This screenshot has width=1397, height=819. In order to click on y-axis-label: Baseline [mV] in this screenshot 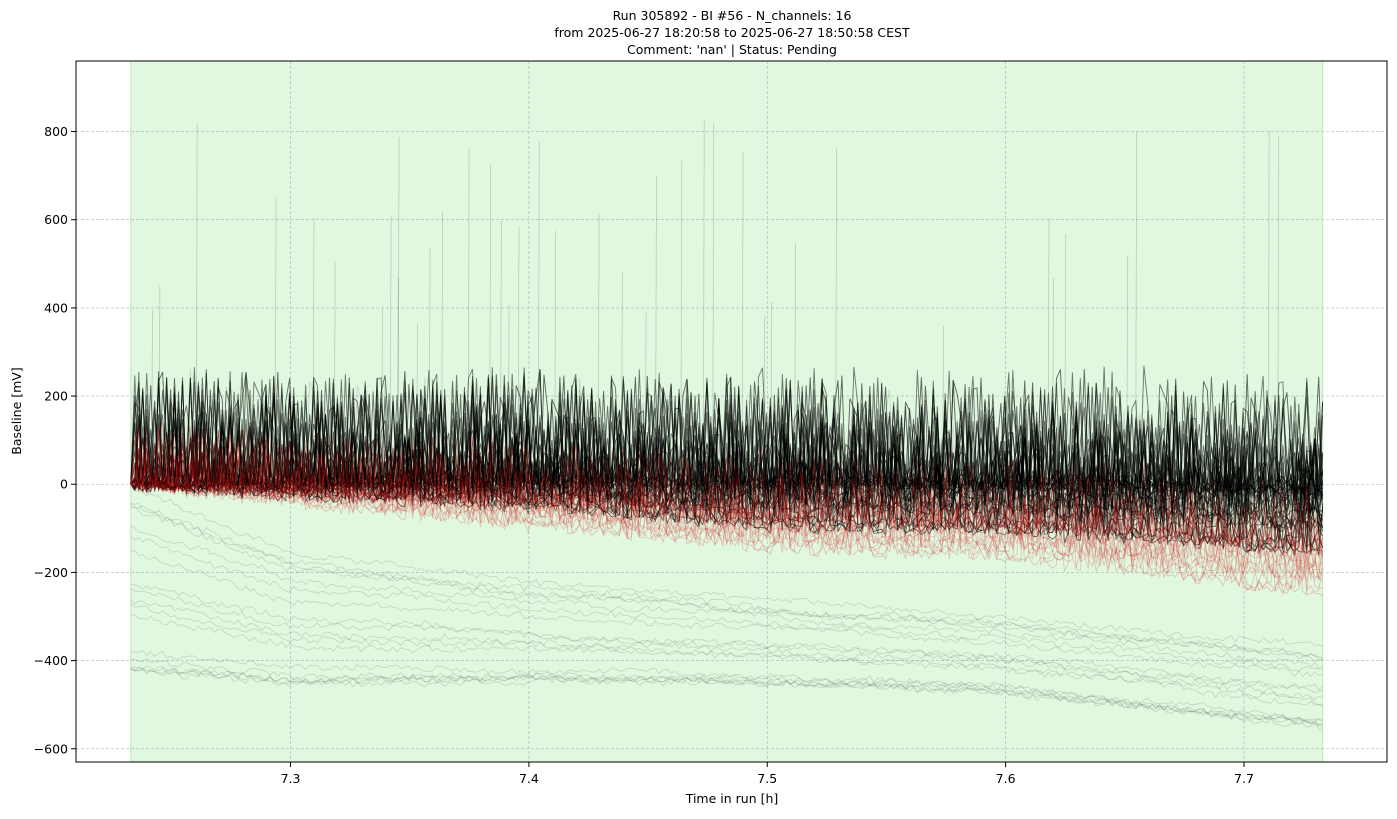, I will do `click(16, 410)`.